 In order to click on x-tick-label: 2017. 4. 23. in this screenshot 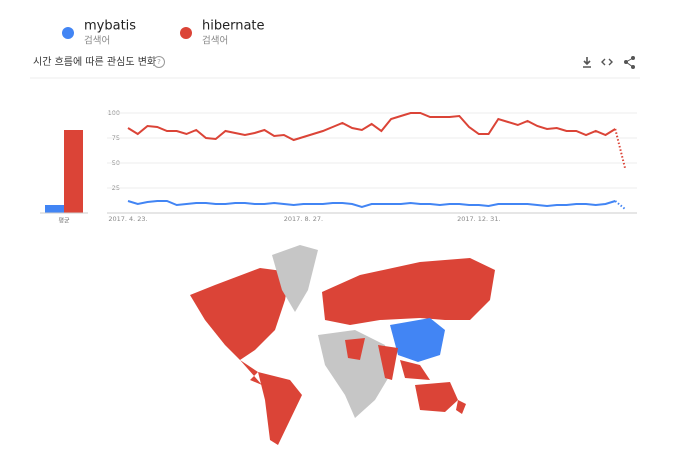, I will do `click(127, 219)`.